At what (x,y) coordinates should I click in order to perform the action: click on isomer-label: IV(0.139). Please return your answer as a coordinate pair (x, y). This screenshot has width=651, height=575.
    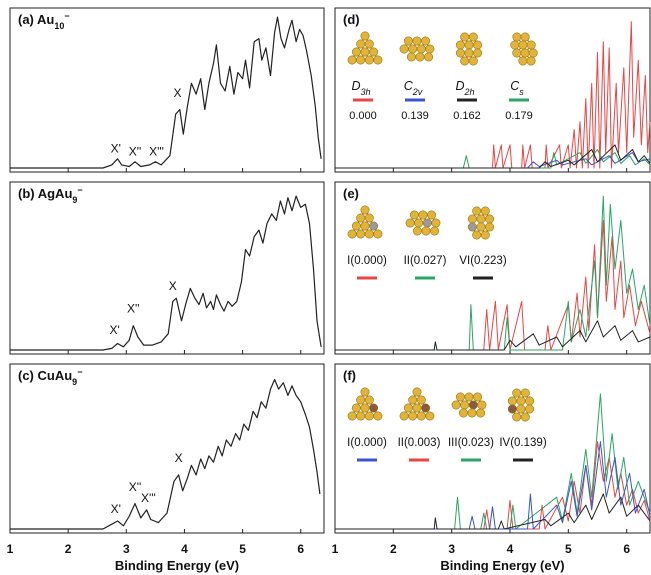
    Looking at the image, I should click on (522, 443).